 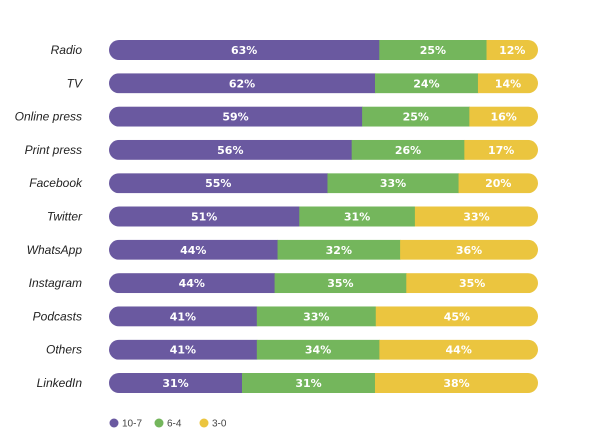 I want to click on category-label: Twitter, so click(x=65, y=217).